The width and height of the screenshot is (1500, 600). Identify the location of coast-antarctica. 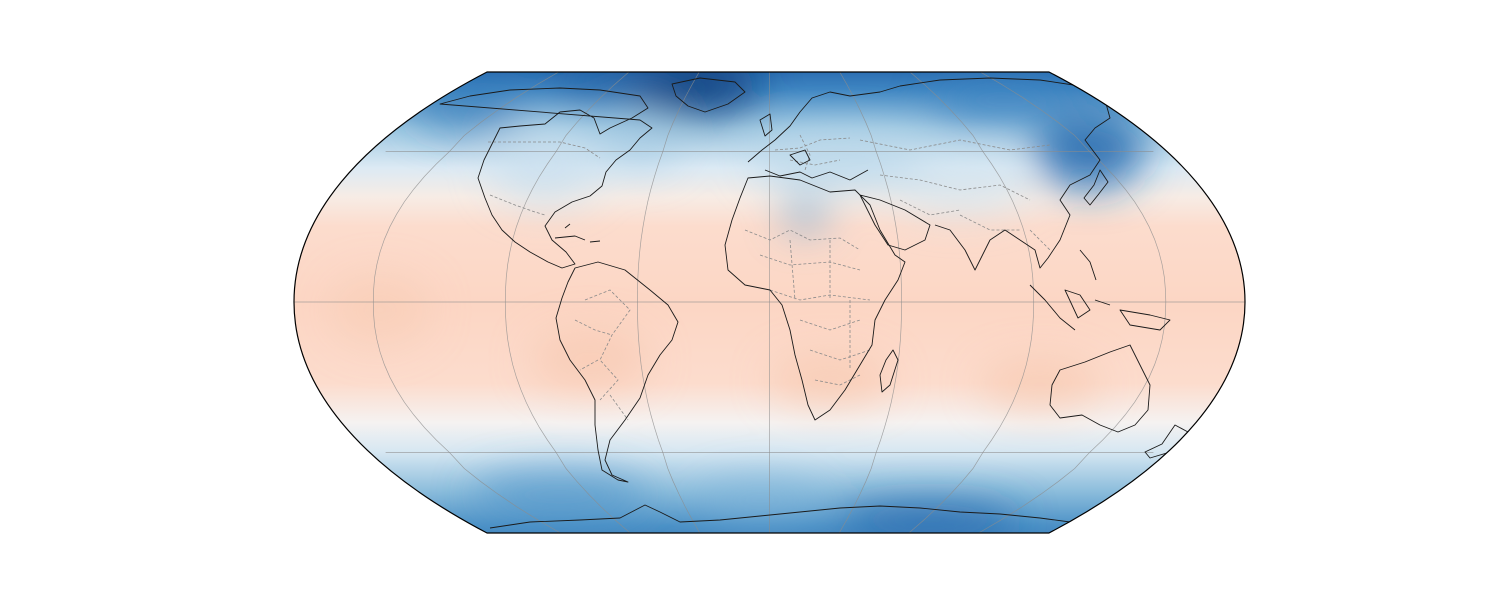
(780, 516).